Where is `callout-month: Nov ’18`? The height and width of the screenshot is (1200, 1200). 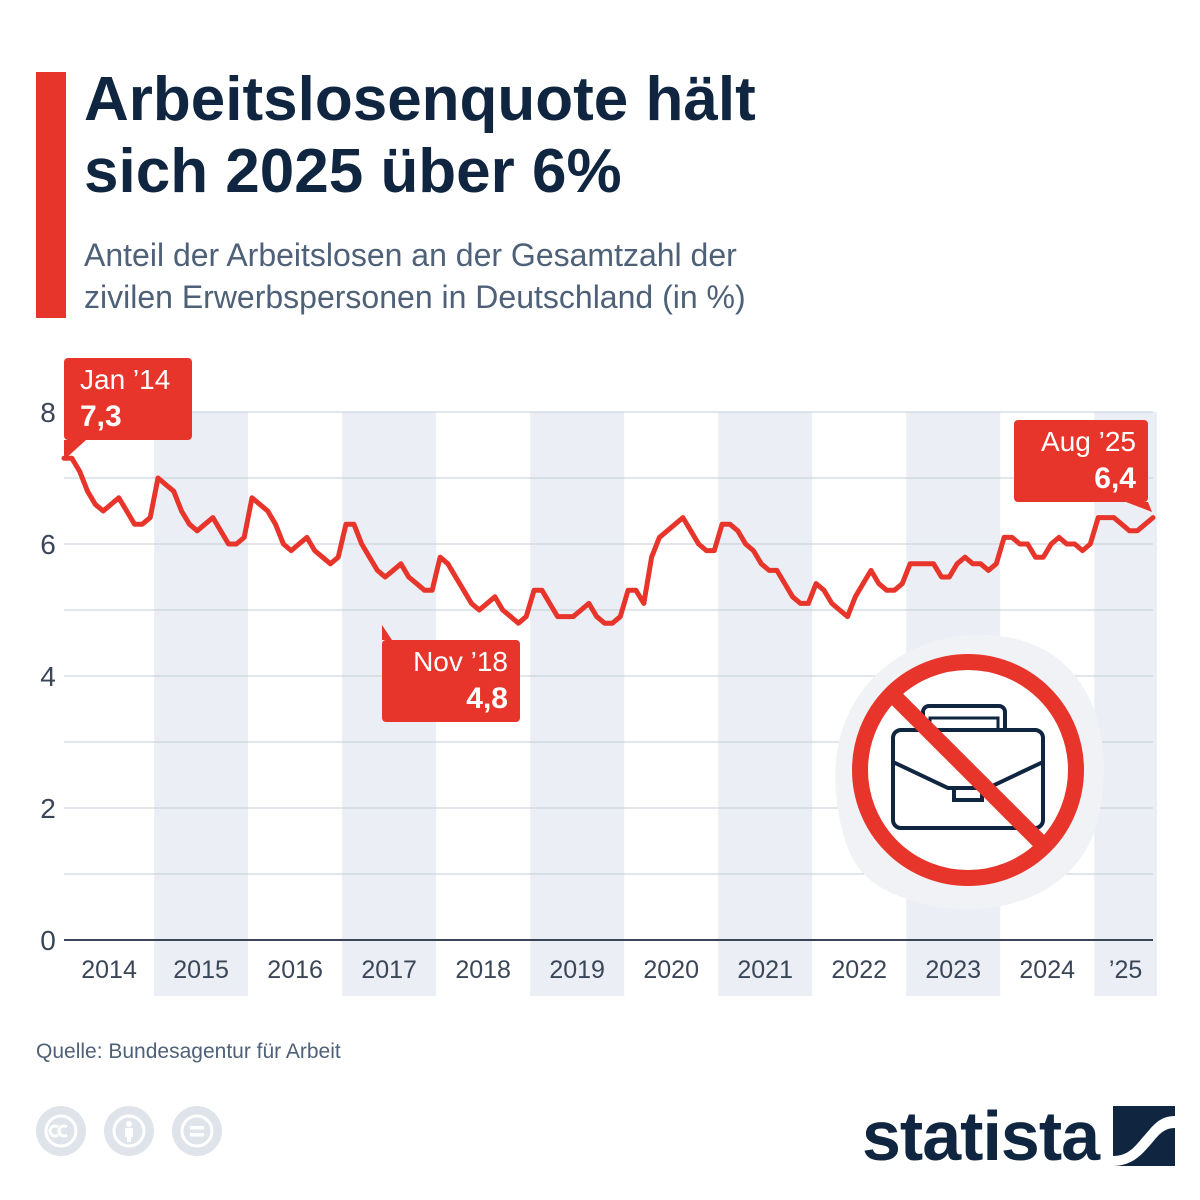 callout-month: Nov ’18 is located at coordinates (460, 661).